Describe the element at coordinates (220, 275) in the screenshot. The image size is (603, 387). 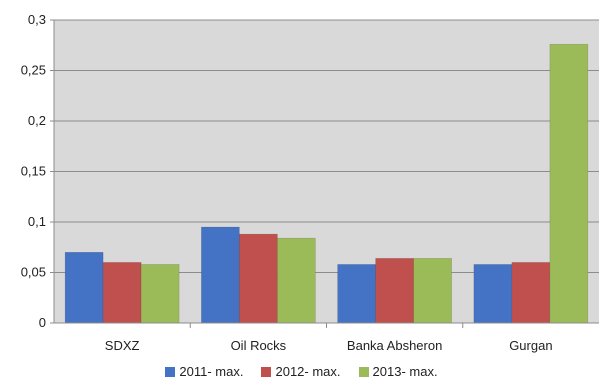
I see `bar-oil-rocks-2011` at that location.